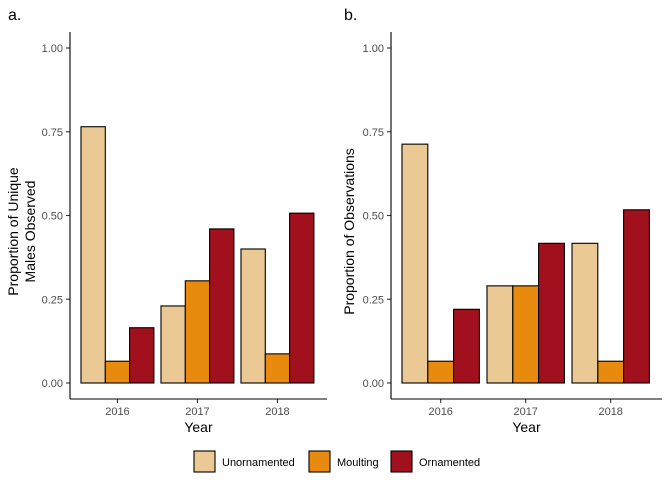 The height and width of the screenshot is (480, 672). I want to click on legend-label-ornamented: Ornamented, so click(449, 463).